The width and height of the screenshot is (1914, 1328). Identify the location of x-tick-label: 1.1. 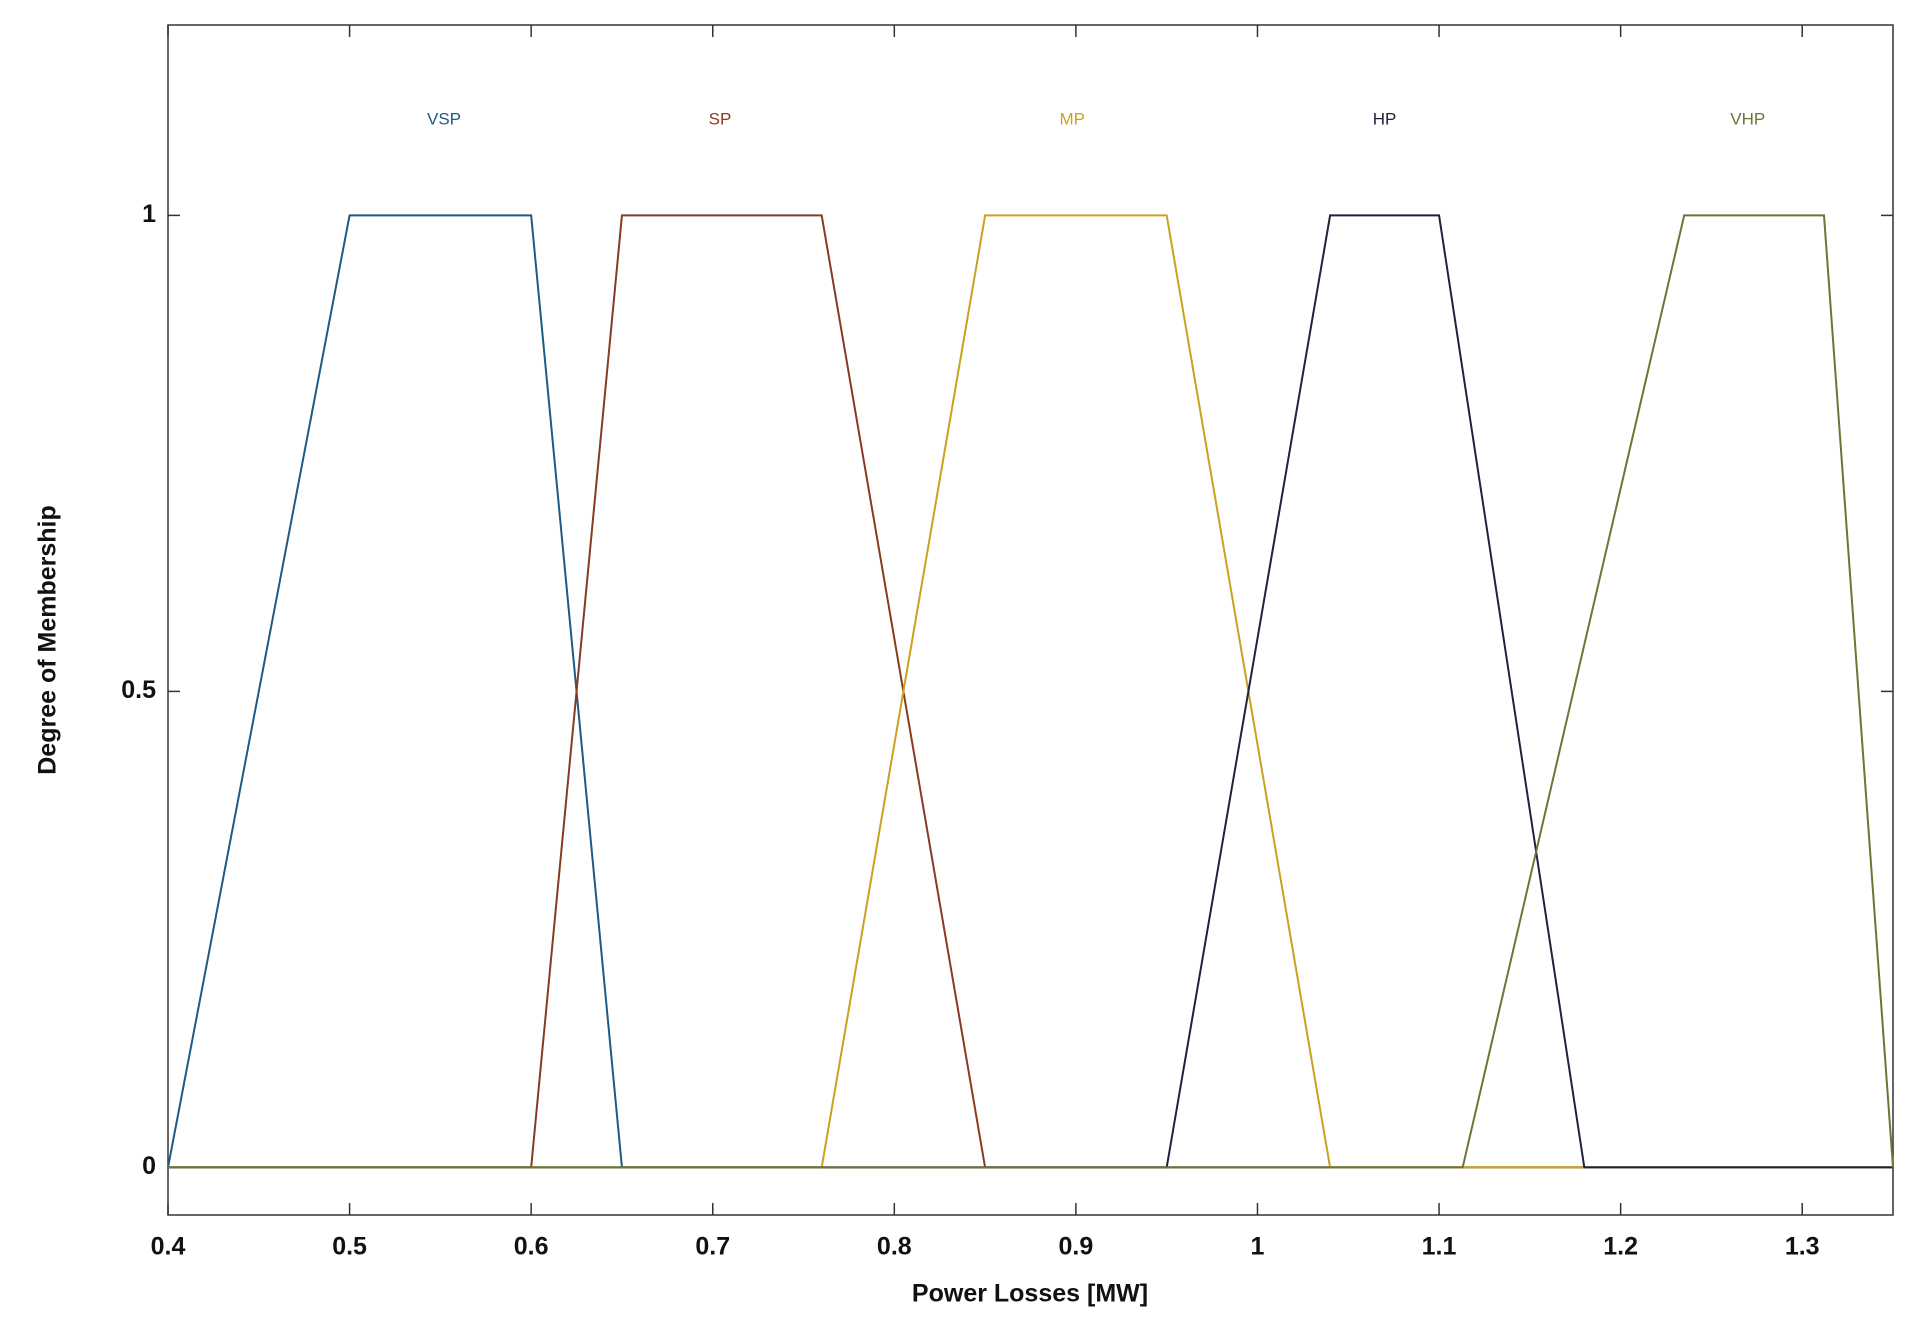
(1439, 1247).